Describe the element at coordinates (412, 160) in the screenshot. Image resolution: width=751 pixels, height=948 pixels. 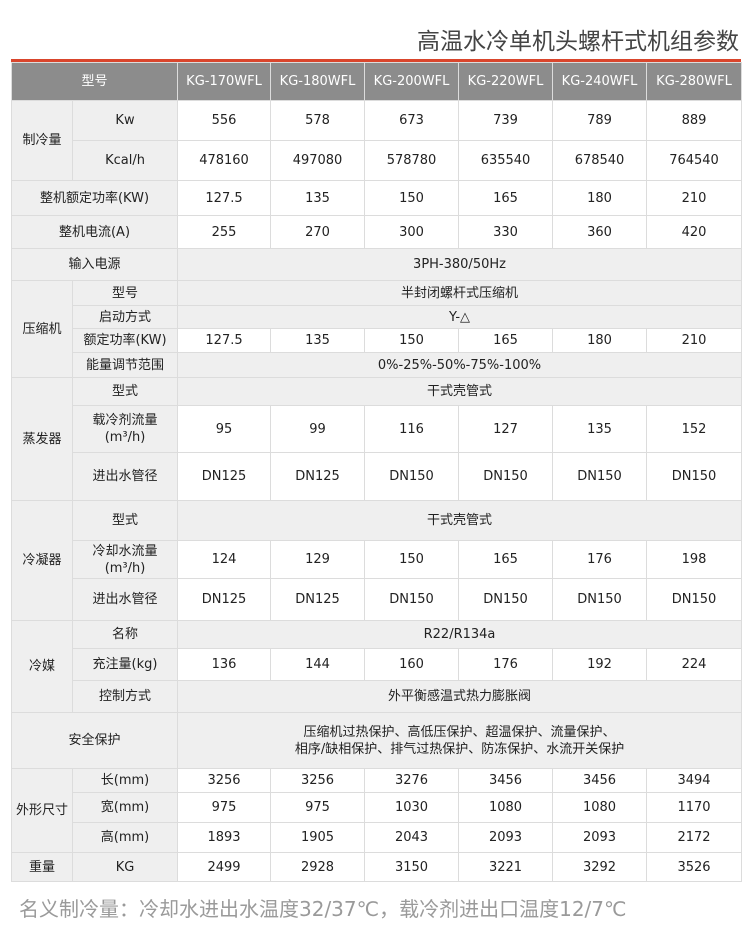
I see `value-cell: 578780` at that location.